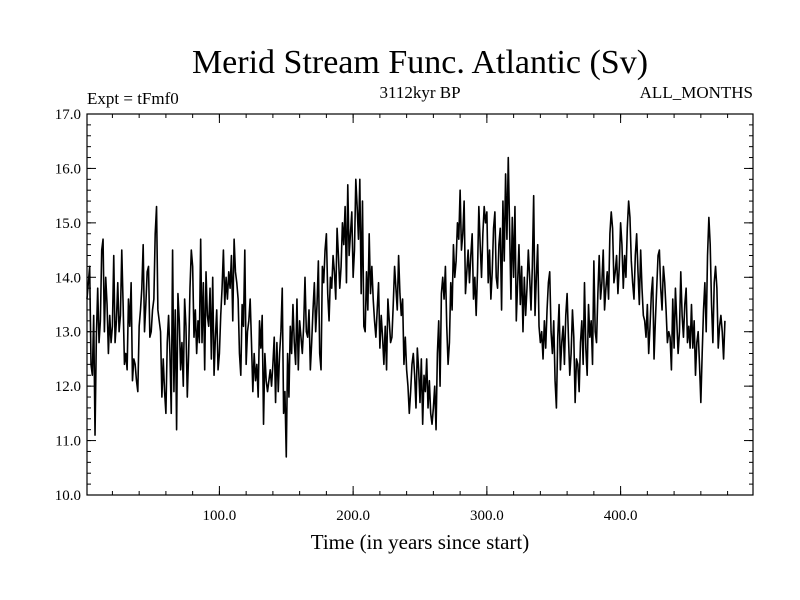 This screenshot has height=600, width=800. What do you see at coordinates (419, 92) in the screenshot?
I see `time-period-label: 3112kyr BP` at bounding box center [419, 92].